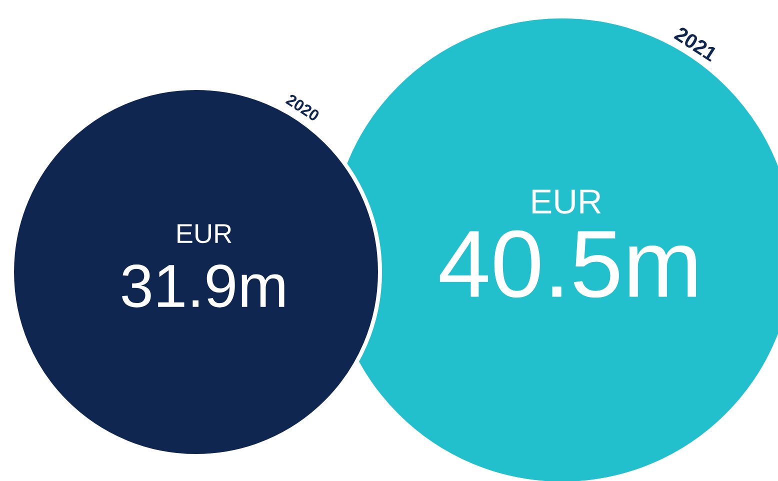 This screenshot has height=481, width=778. Describe the element at coordinates (203, 286) in the screenshot. I see `data-label: 31.9m` at that location.